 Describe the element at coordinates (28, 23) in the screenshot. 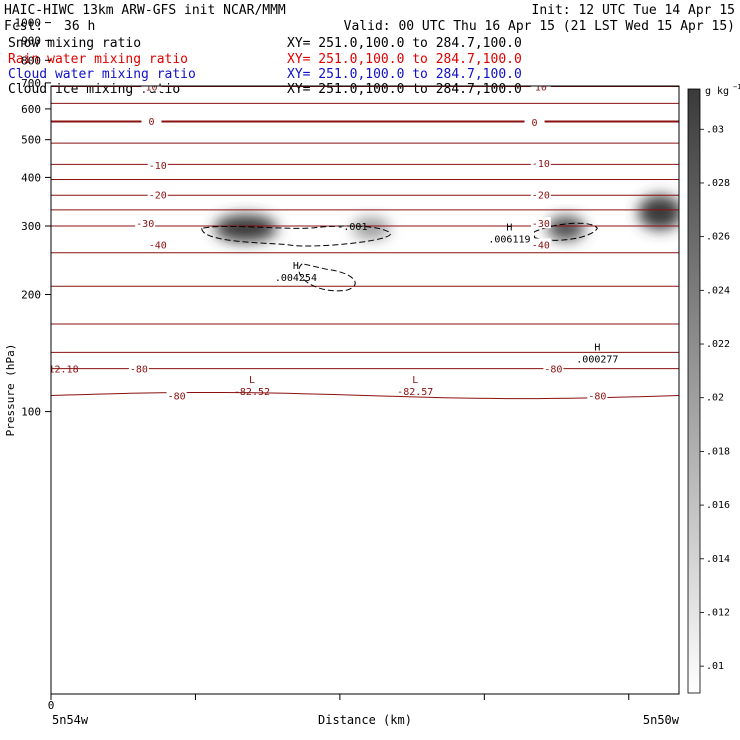

I see `y-tick-label: 1000` at that location.